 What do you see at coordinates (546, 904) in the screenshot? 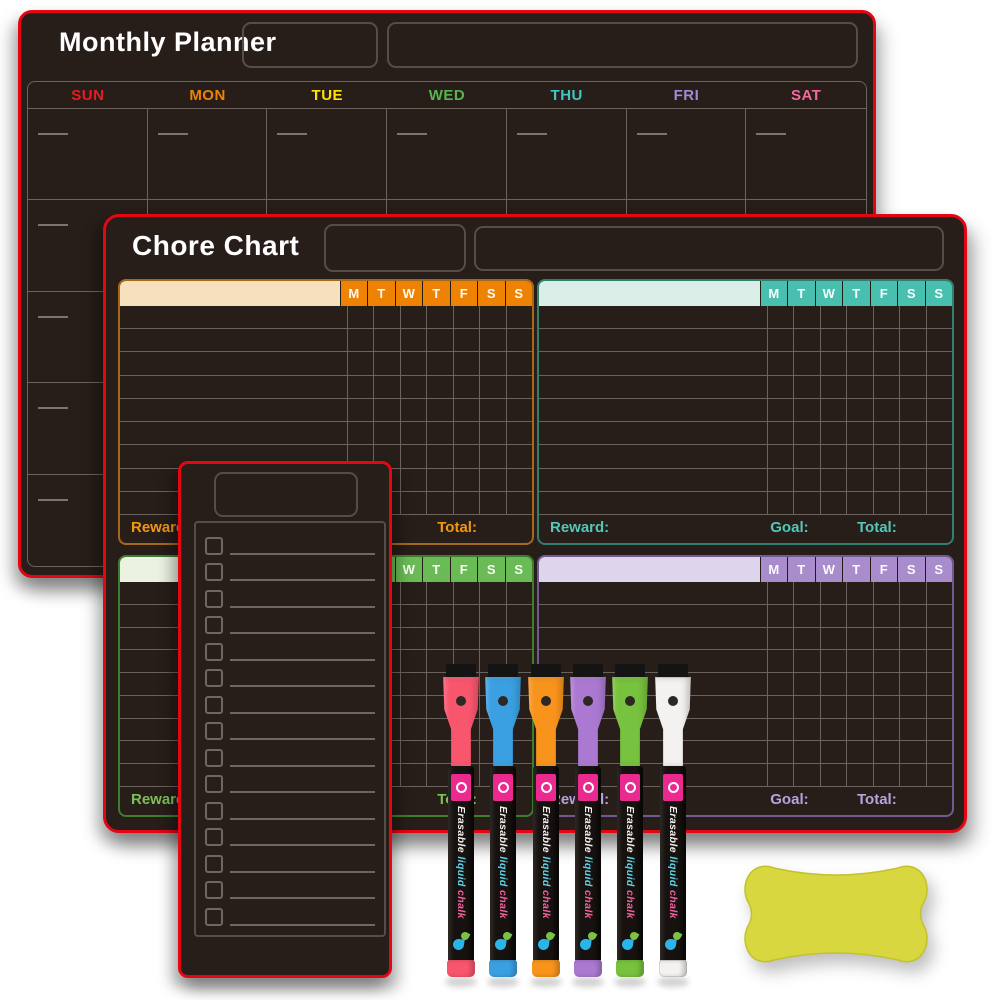
I see `brand-word: chalk` at bounding box center [546, 904].